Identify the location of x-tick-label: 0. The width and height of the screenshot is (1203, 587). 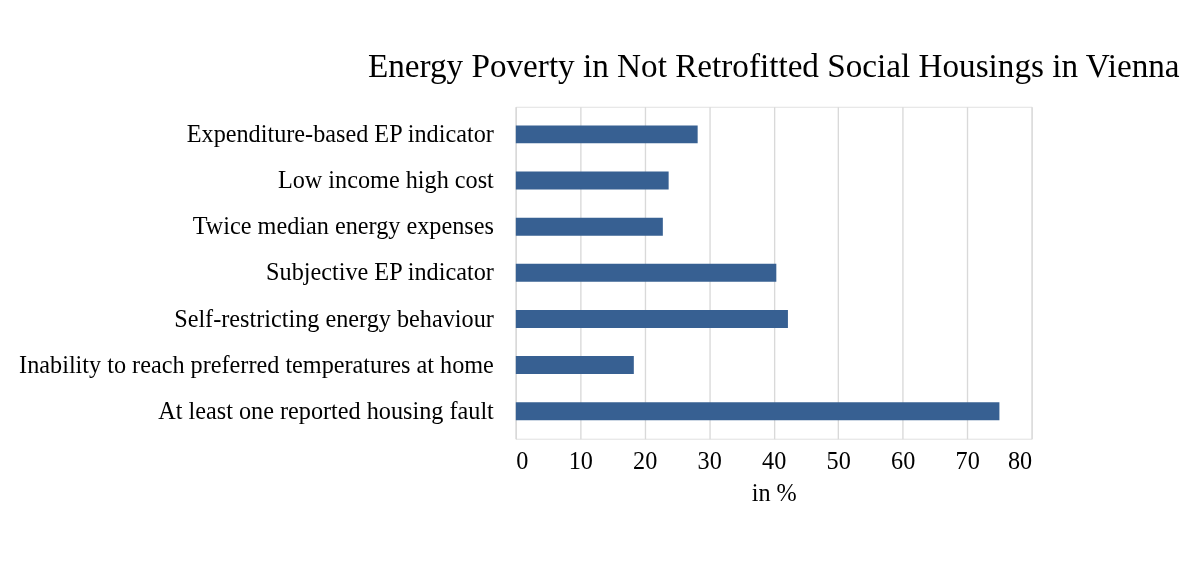
(522, 460).